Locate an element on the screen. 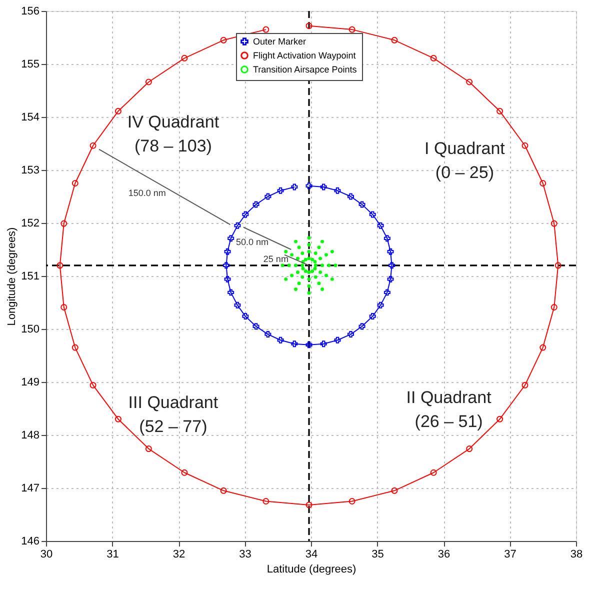  y-tick-label: 155 is located at coordinates (30, 64).